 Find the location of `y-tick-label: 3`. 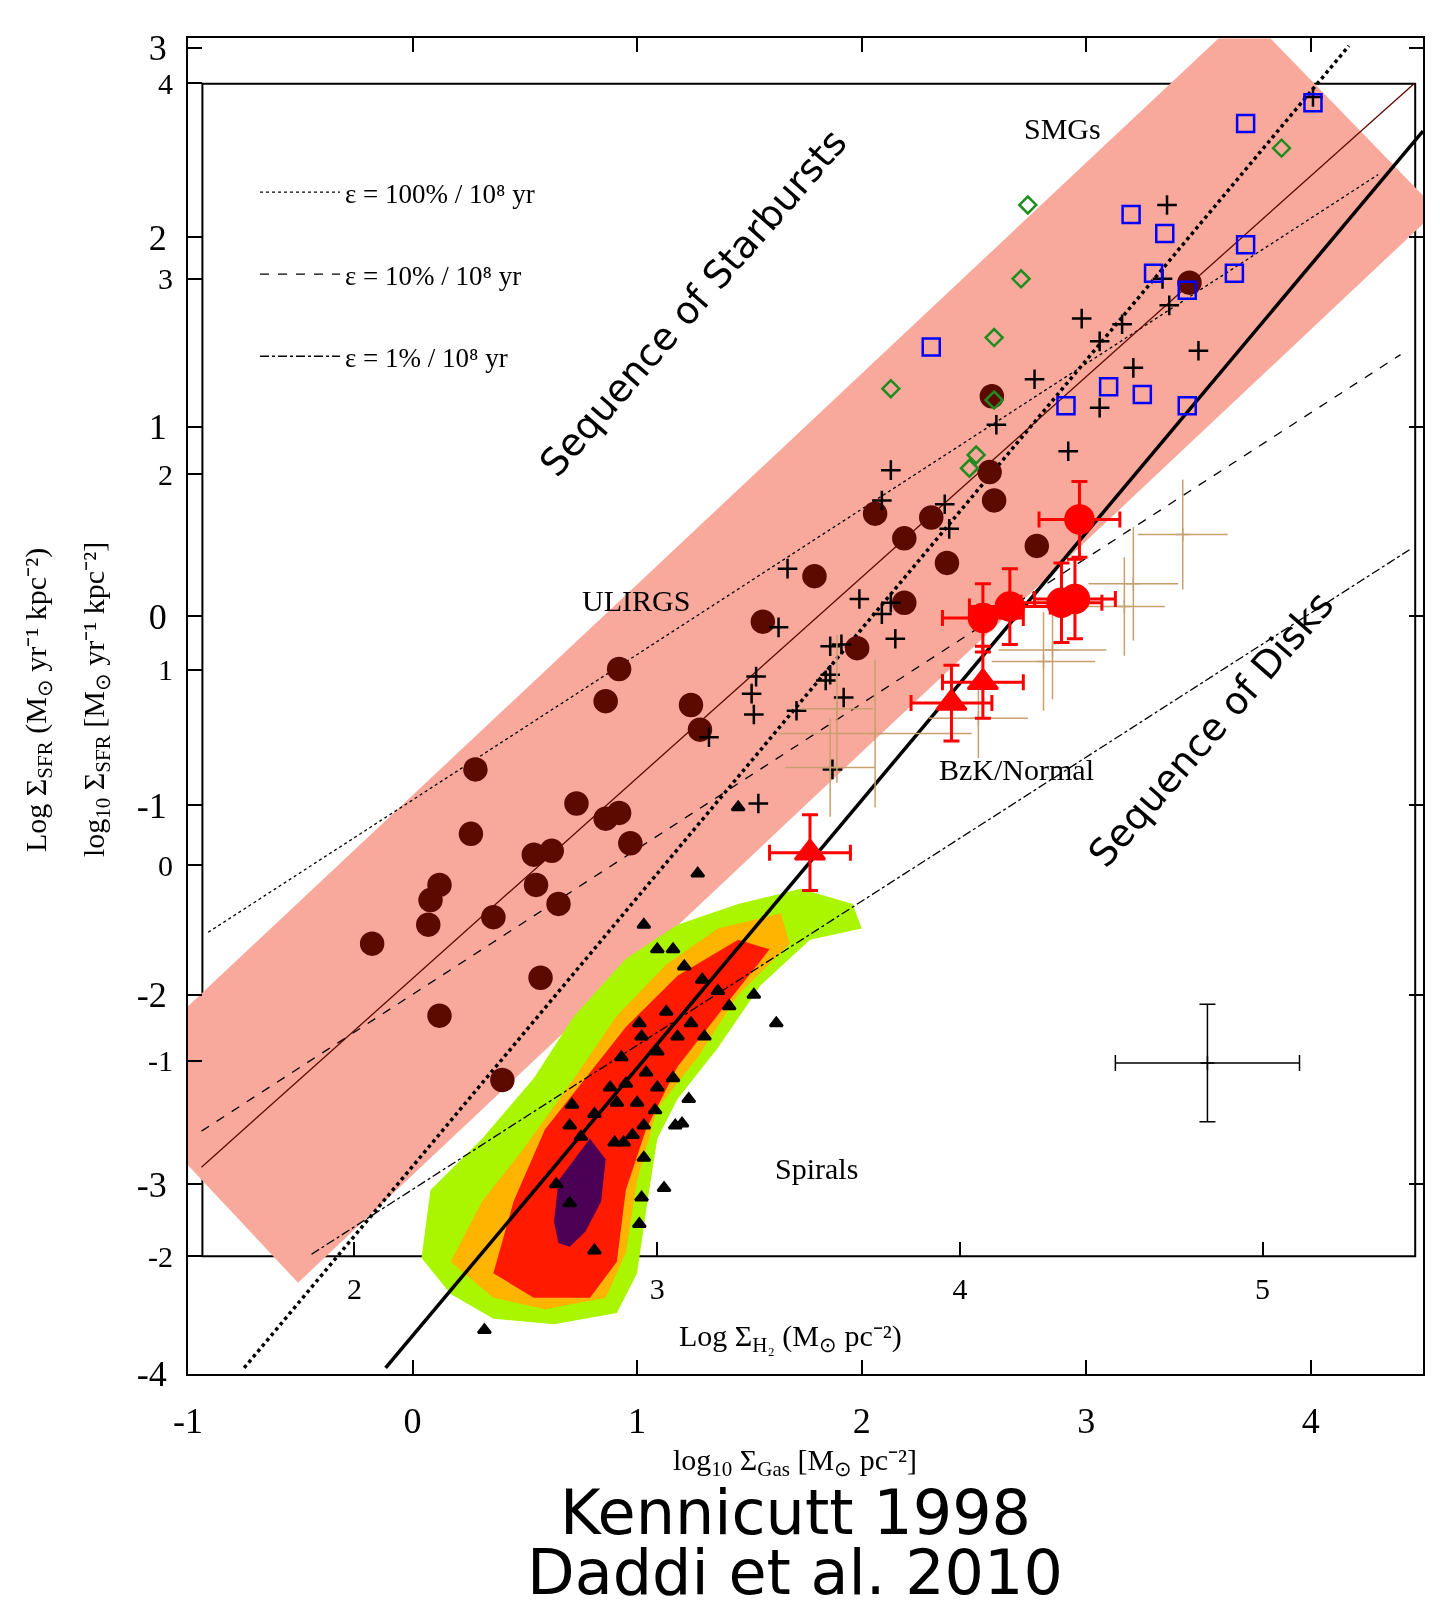

y-tick-label: 3 is located at coordinates (157, 48).